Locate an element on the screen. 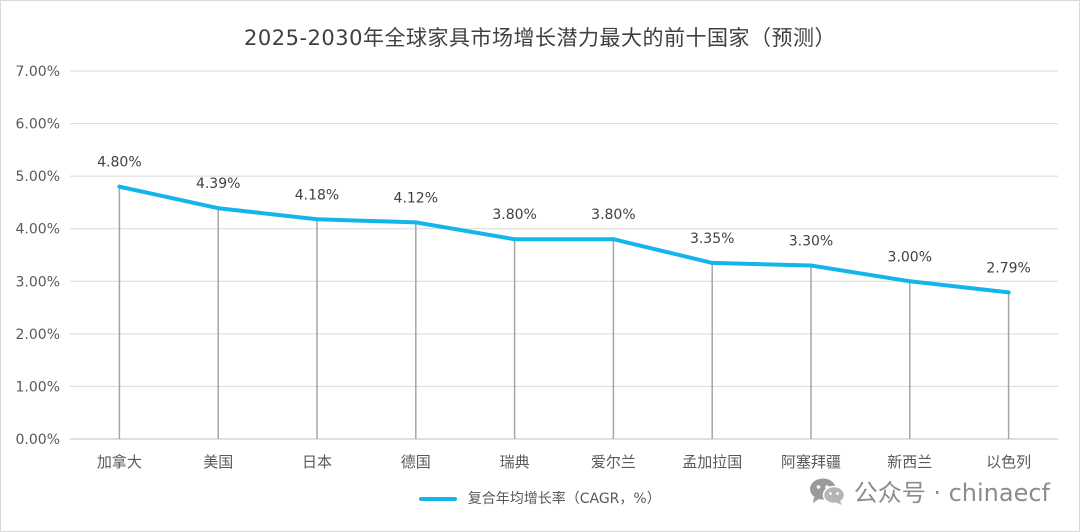  data-label: 3.30% is located at coordinates (811, 242).